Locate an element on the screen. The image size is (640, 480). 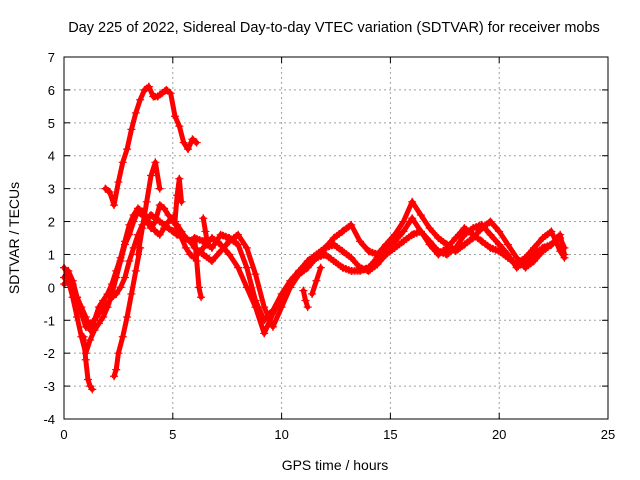
x-tick-label: 20 is located at coordinates (499, 434).